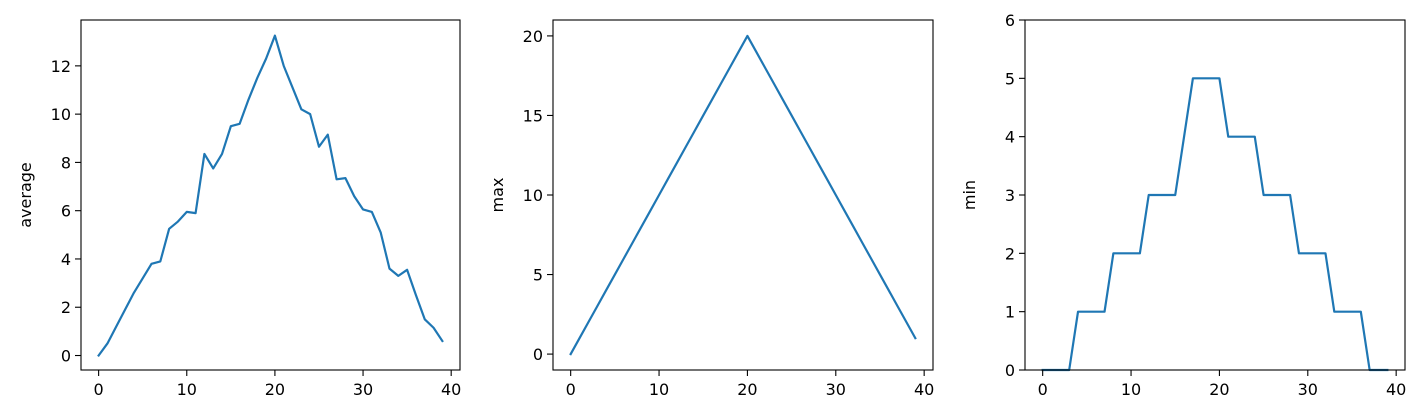 Image resolution: width=1424 pixels, height=417 pixels. Describe the element at coordinates (969, 195) in the screenshot. I see `y-axis-label: min` at that location.